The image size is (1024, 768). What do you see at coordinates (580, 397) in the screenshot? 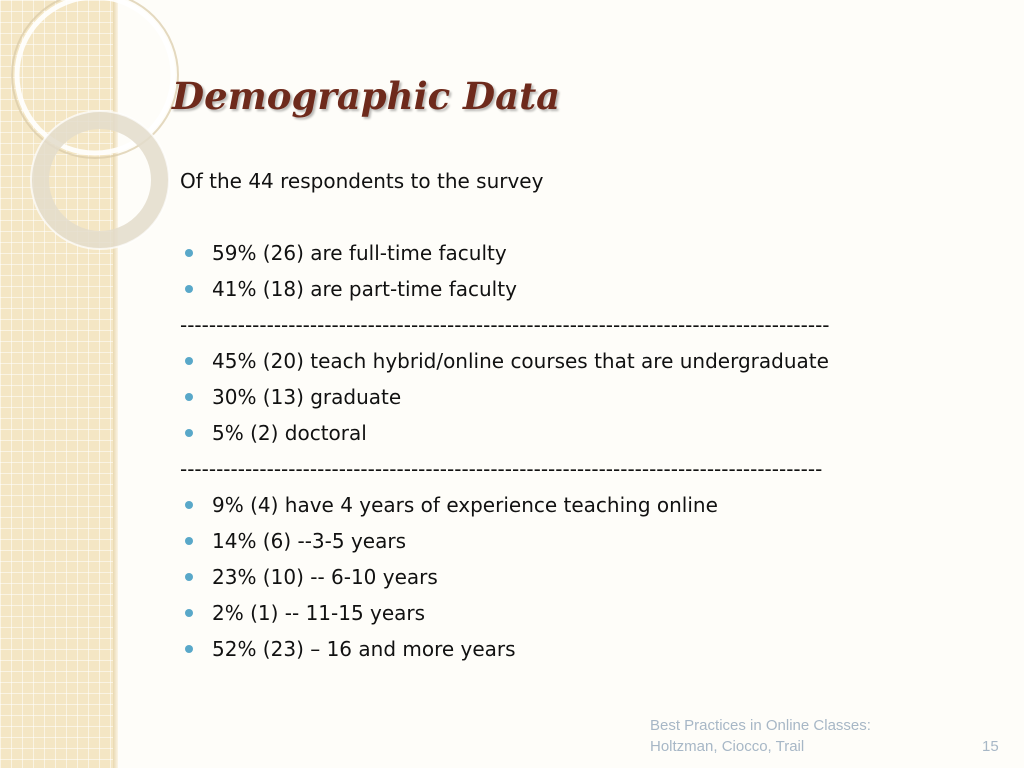
I see `list-item: 30% (13) graduate` at bounding box center [580, 397].